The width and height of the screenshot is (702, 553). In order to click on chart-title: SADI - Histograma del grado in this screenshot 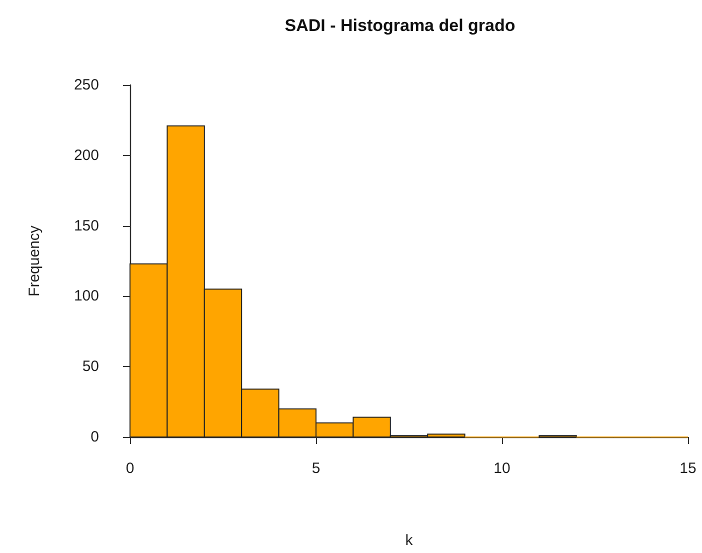, I will do `click(400, 25)`.